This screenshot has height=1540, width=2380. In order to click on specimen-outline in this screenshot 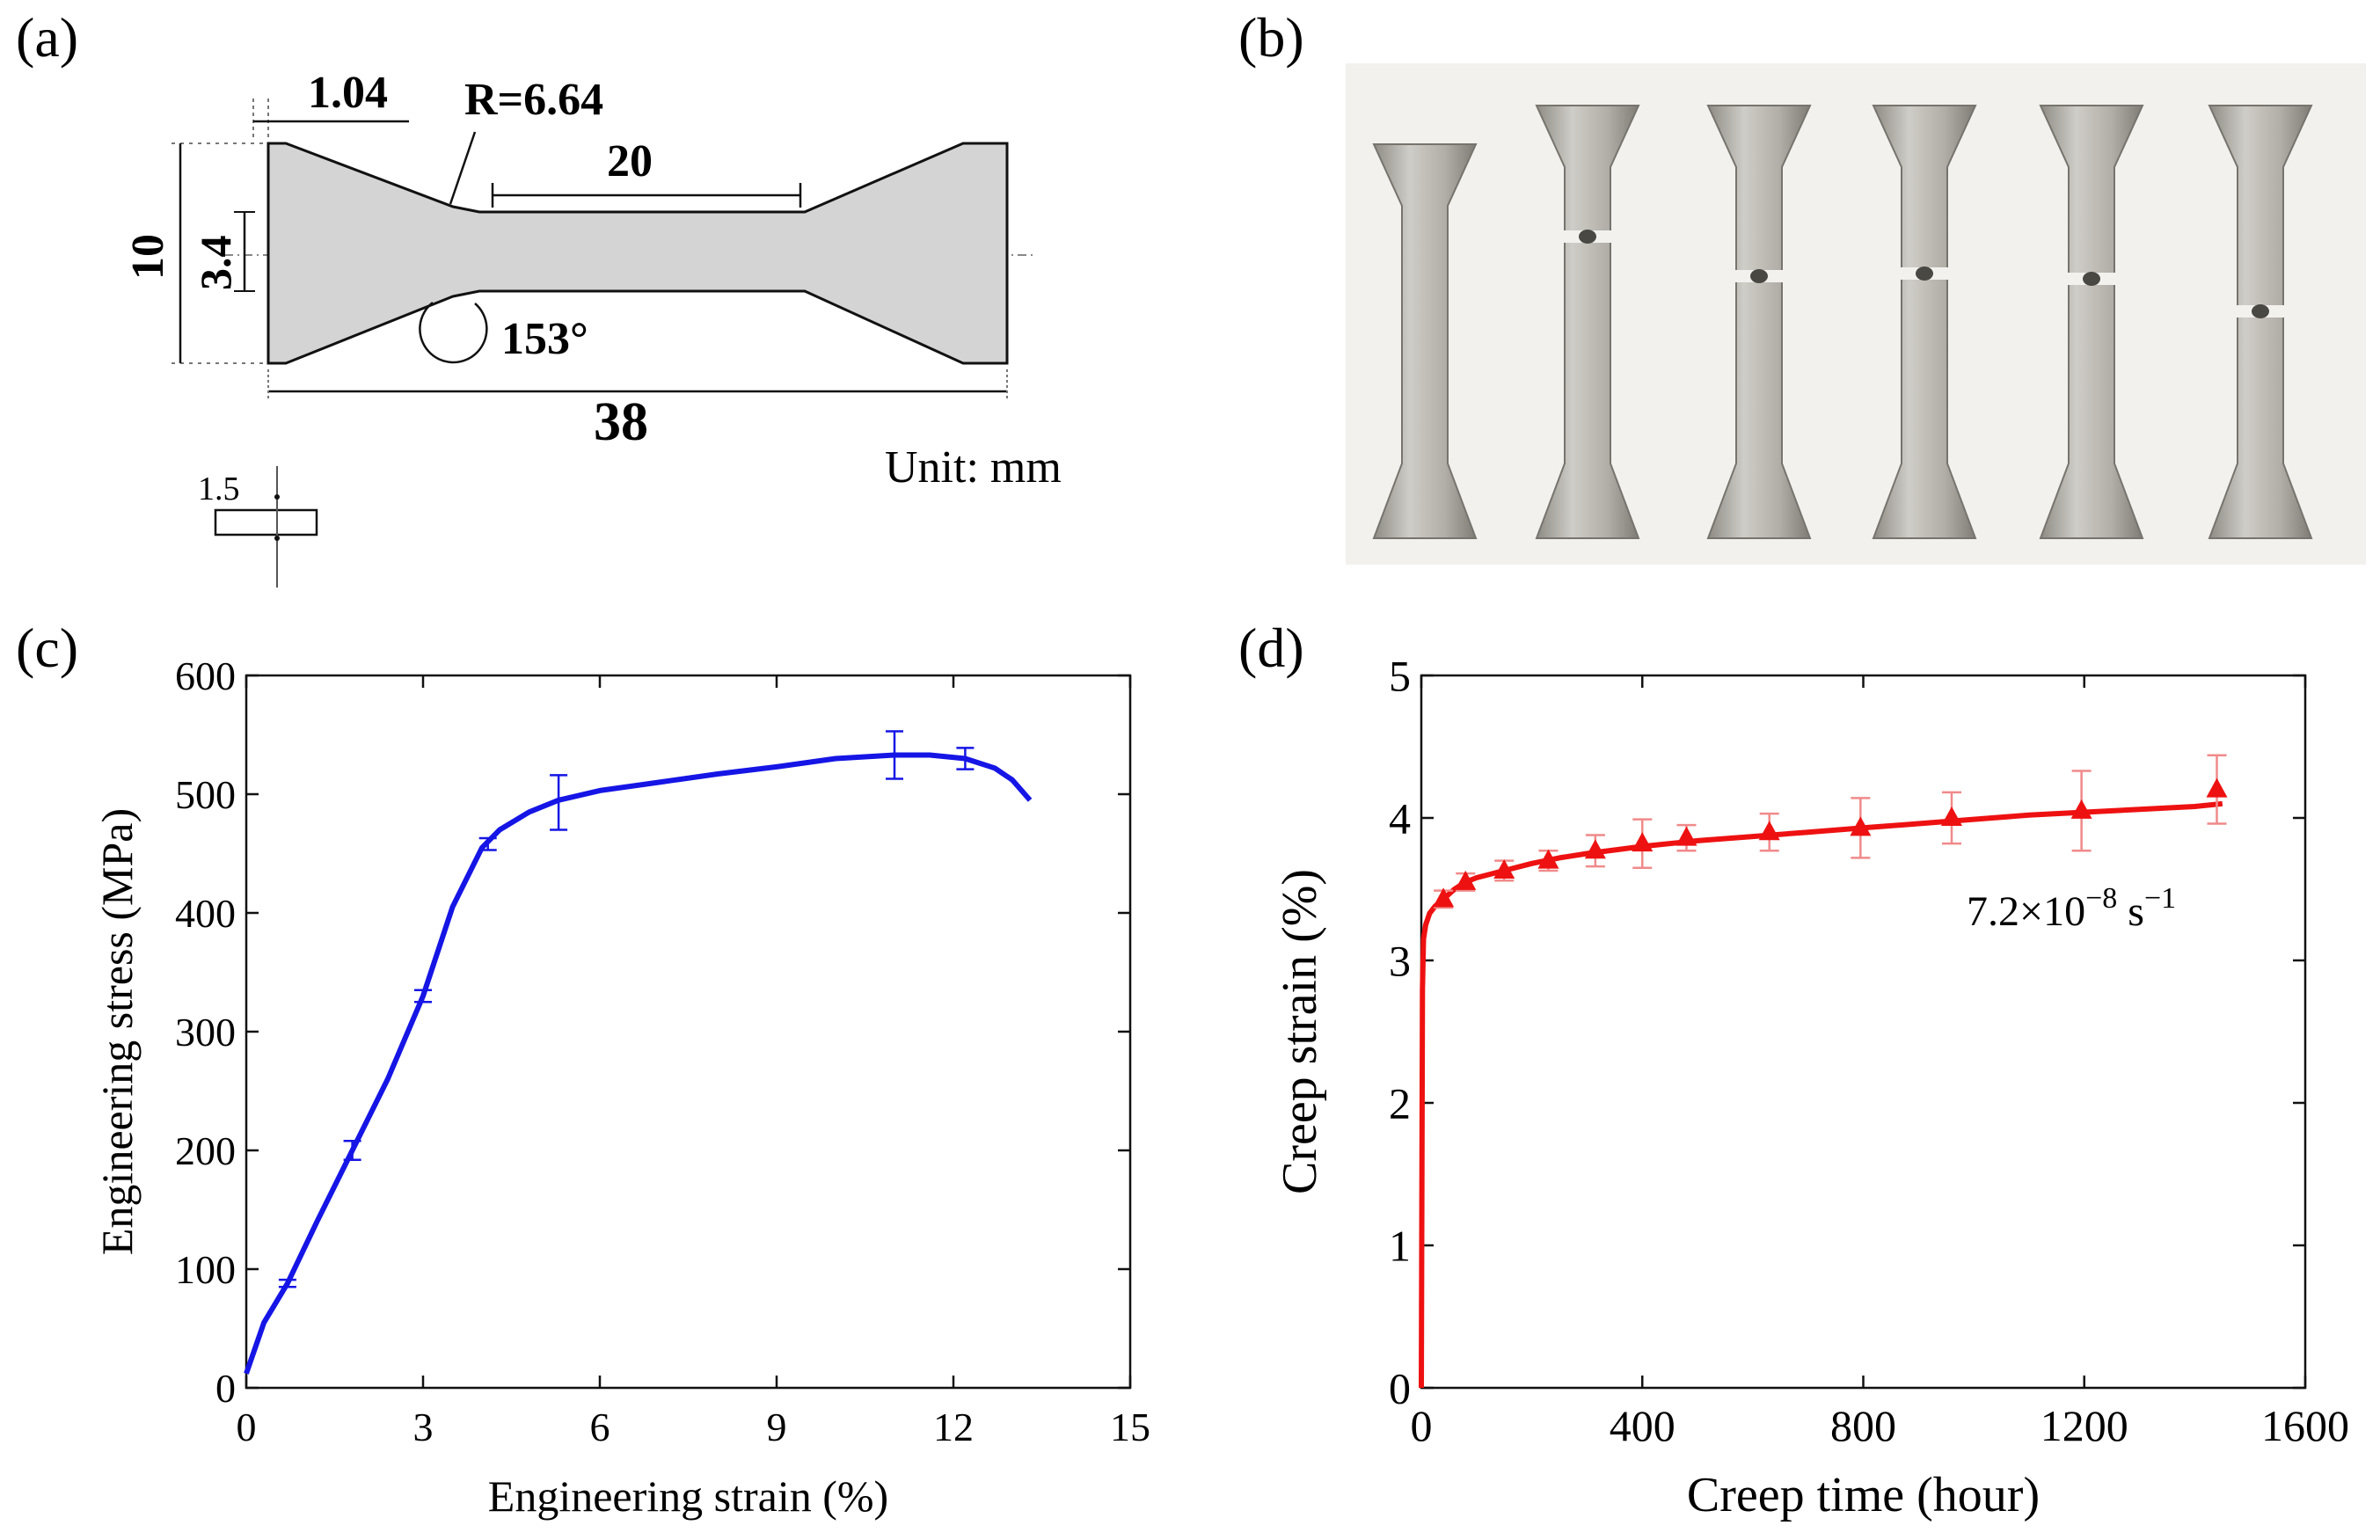, I will do `click(637, 253)`.